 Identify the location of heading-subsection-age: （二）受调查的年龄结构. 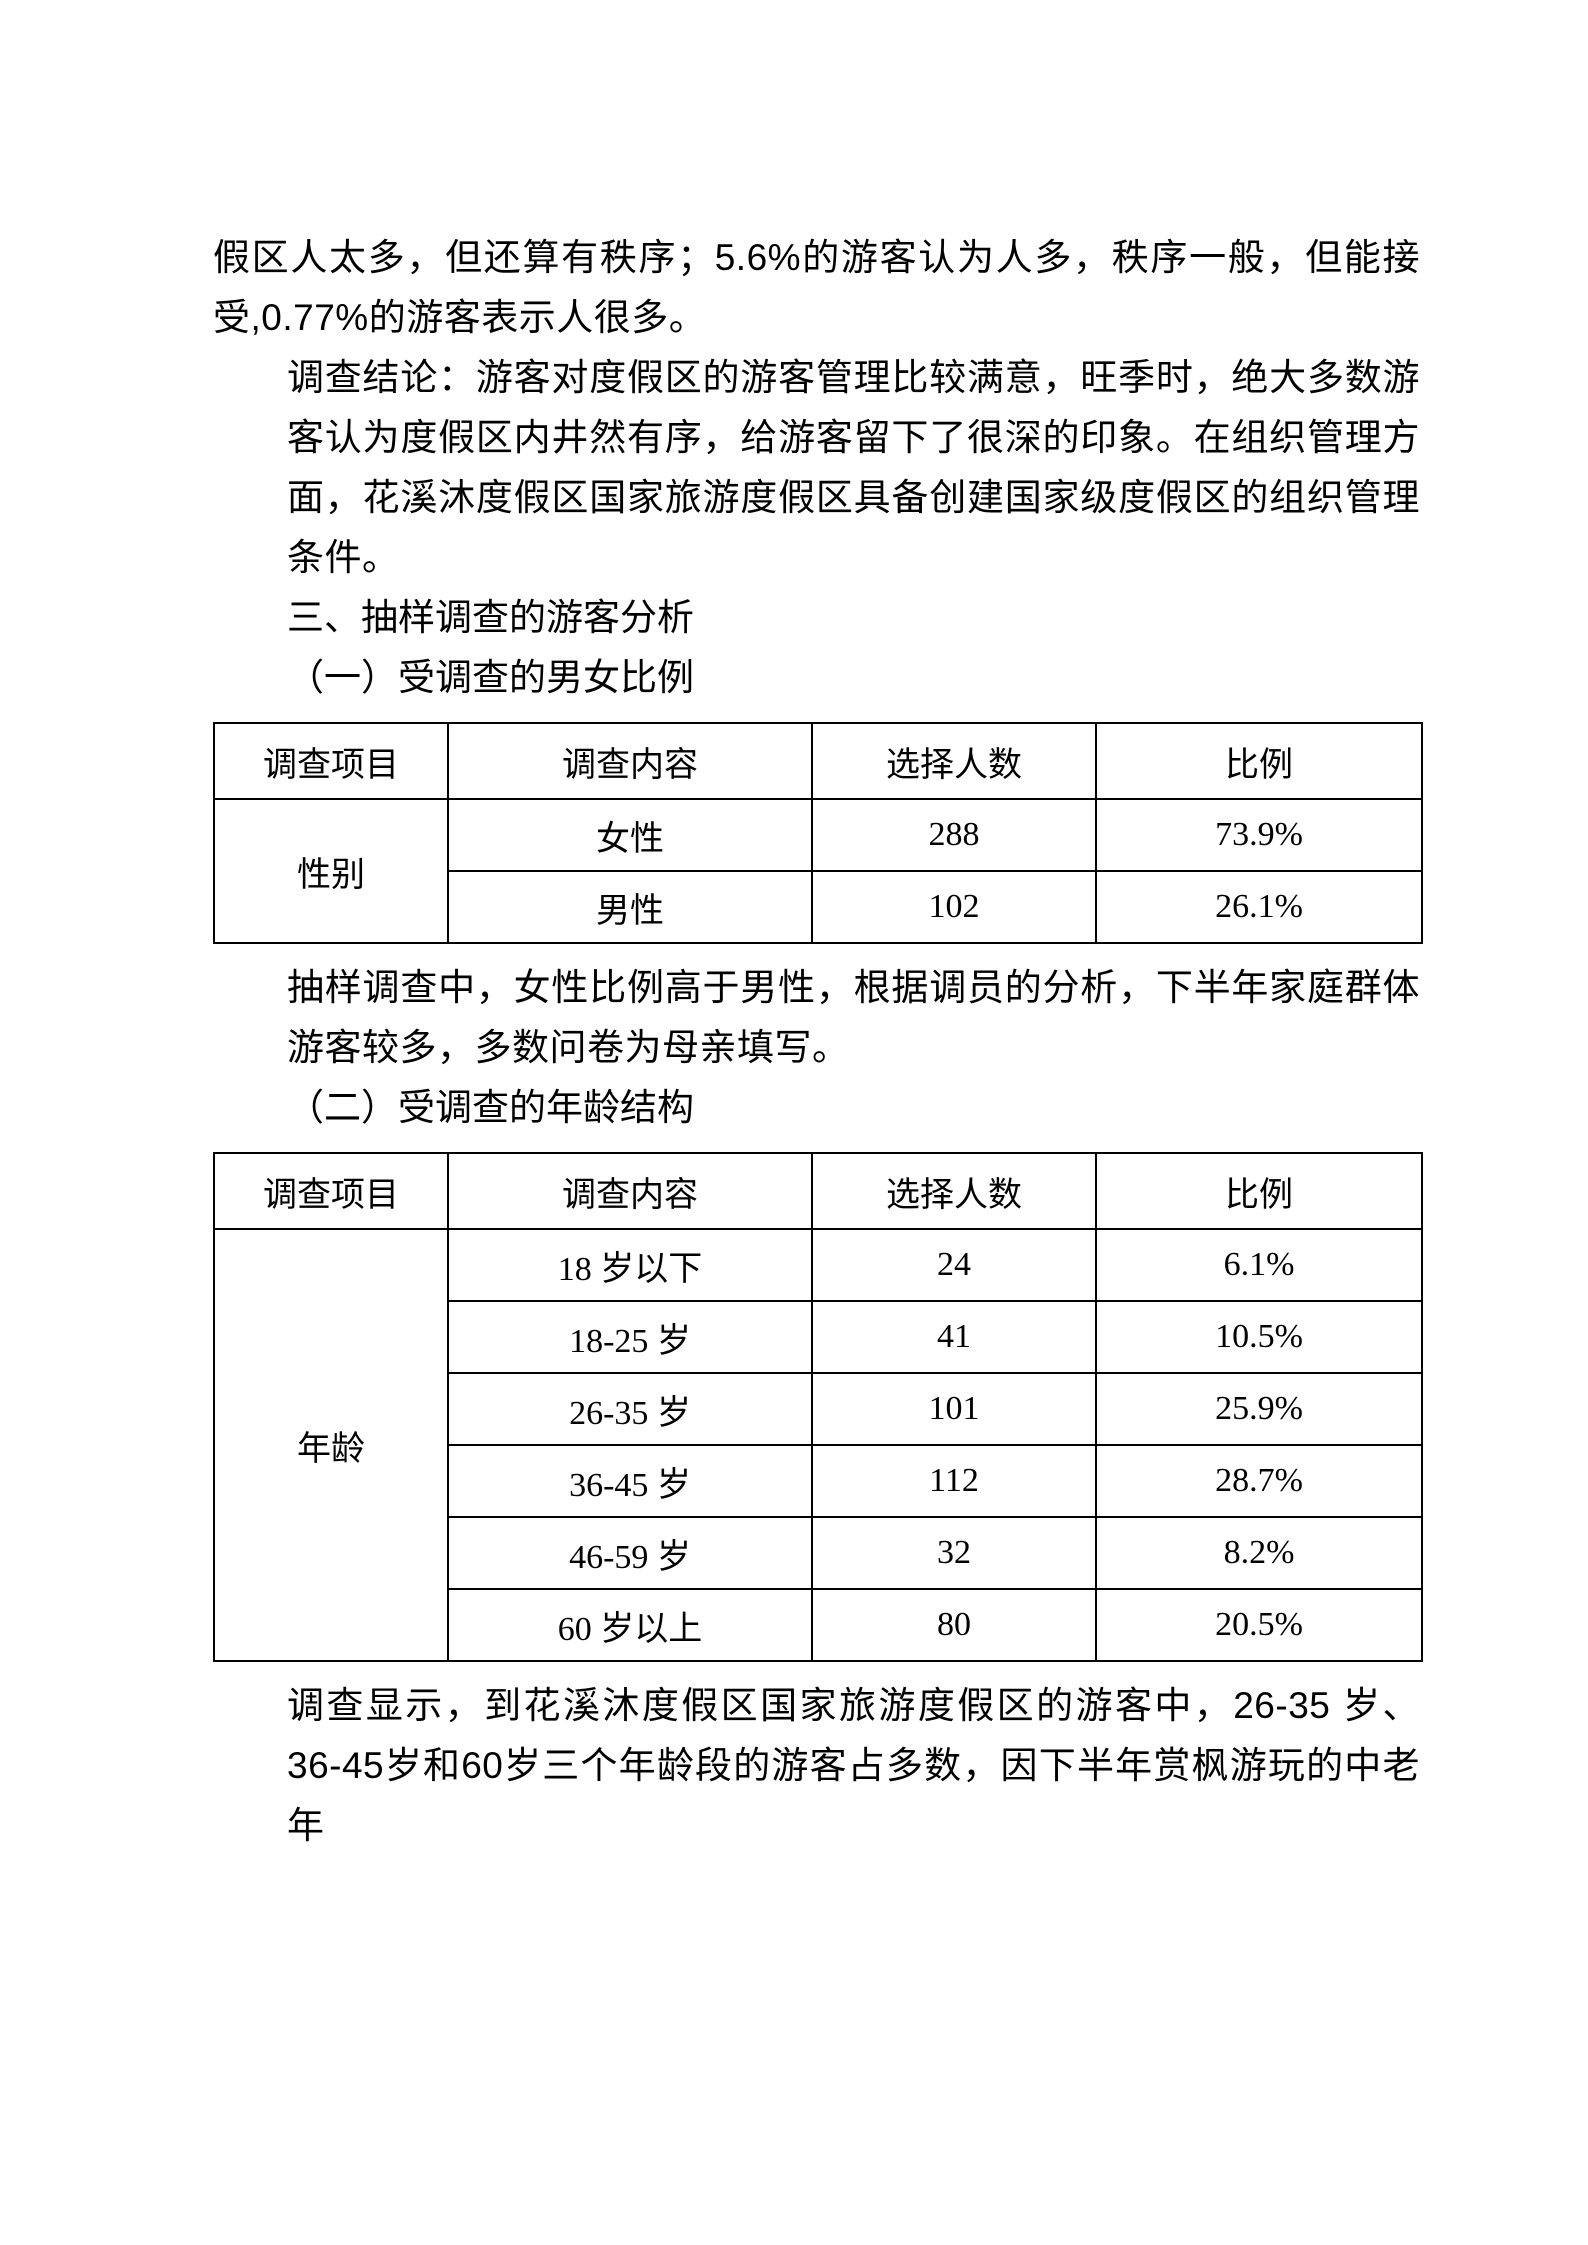
(490, 1107).